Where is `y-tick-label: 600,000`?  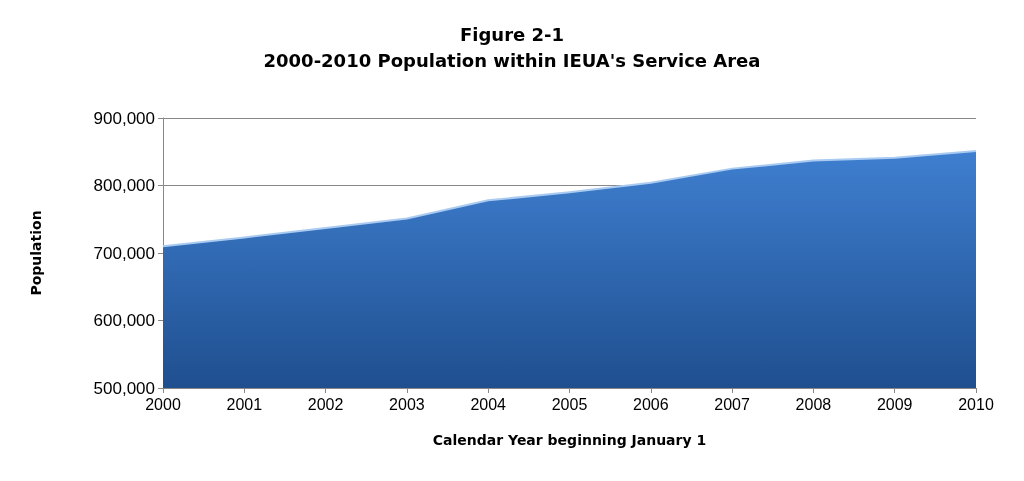 y-tick-label: 600,000 is located at coordinates (124, 320).